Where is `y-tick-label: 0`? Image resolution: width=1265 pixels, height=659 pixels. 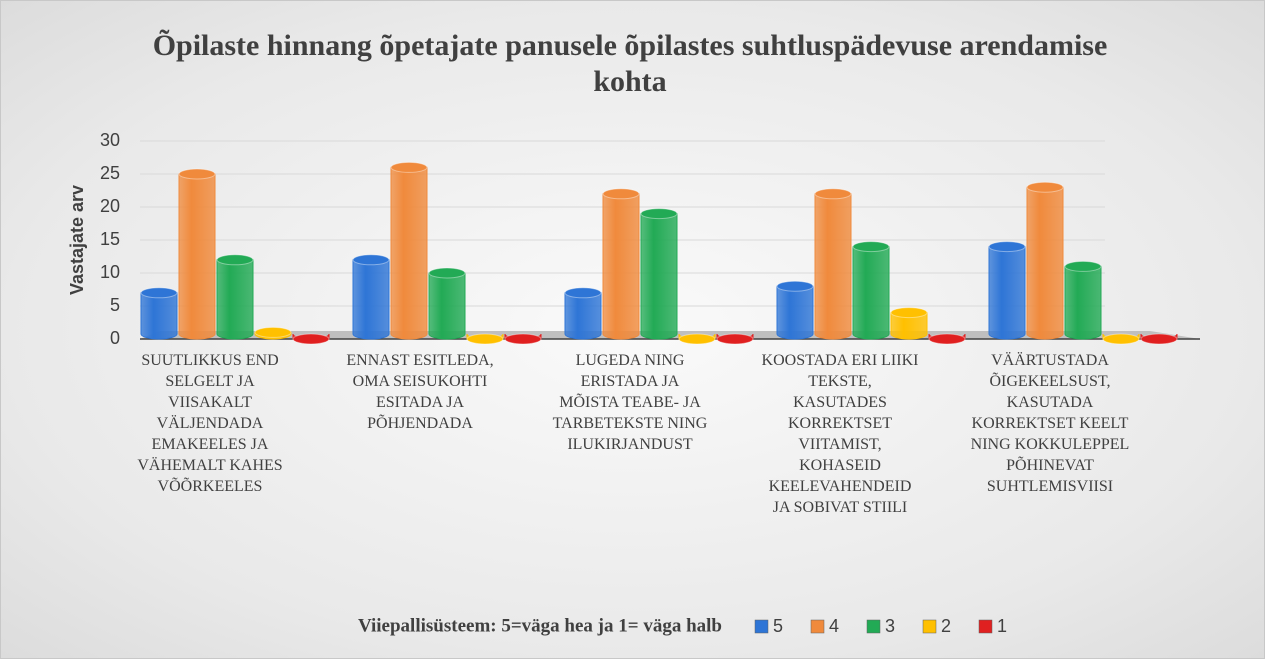 y-tick-label: 0 is located at coordinates (115, 338).